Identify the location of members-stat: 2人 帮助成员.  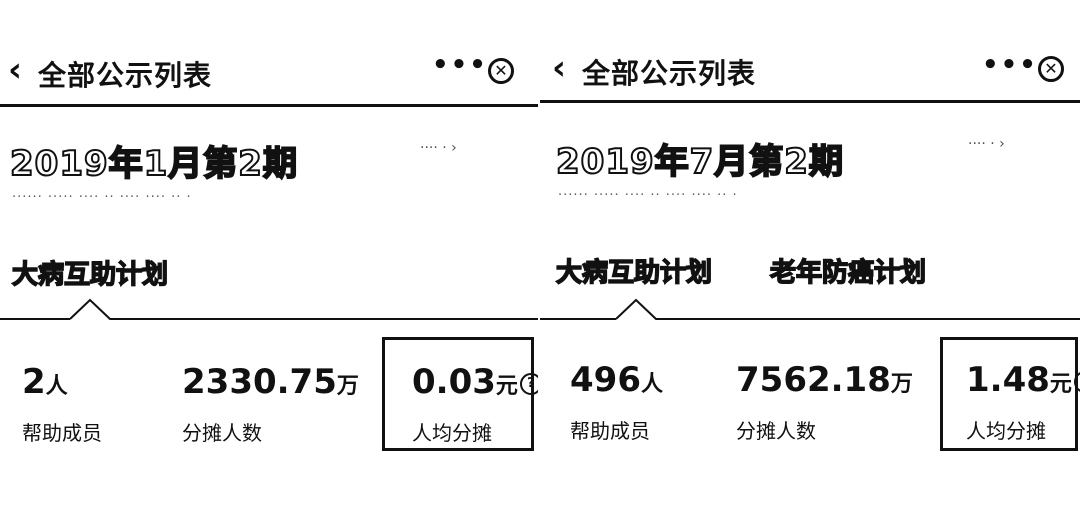
(62, 404).